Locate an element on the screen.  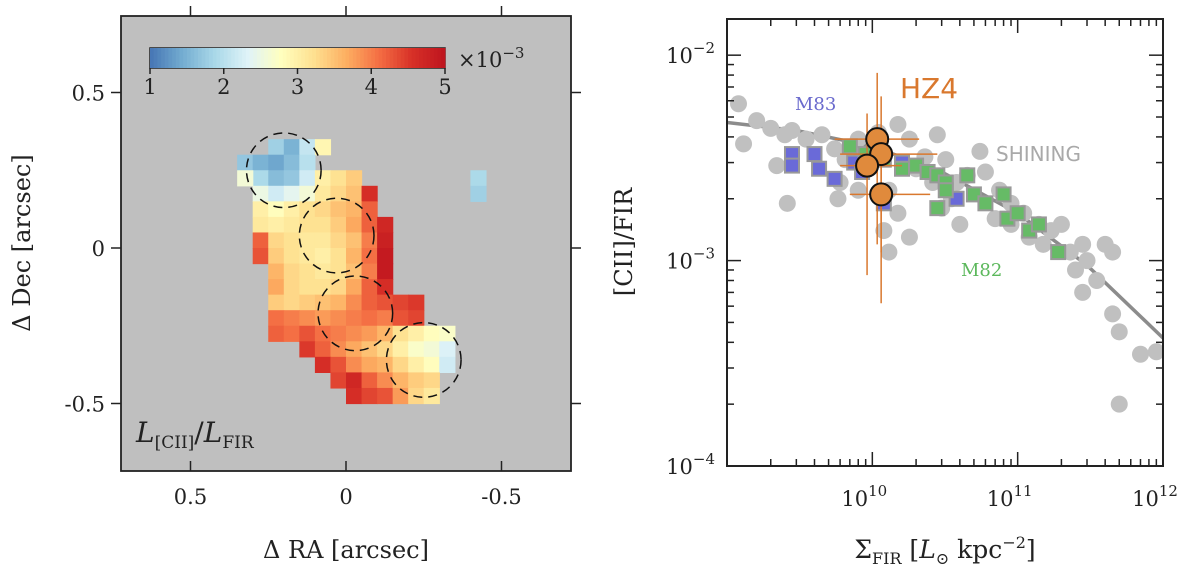
hz4-point is located at coordinates (881, 194).